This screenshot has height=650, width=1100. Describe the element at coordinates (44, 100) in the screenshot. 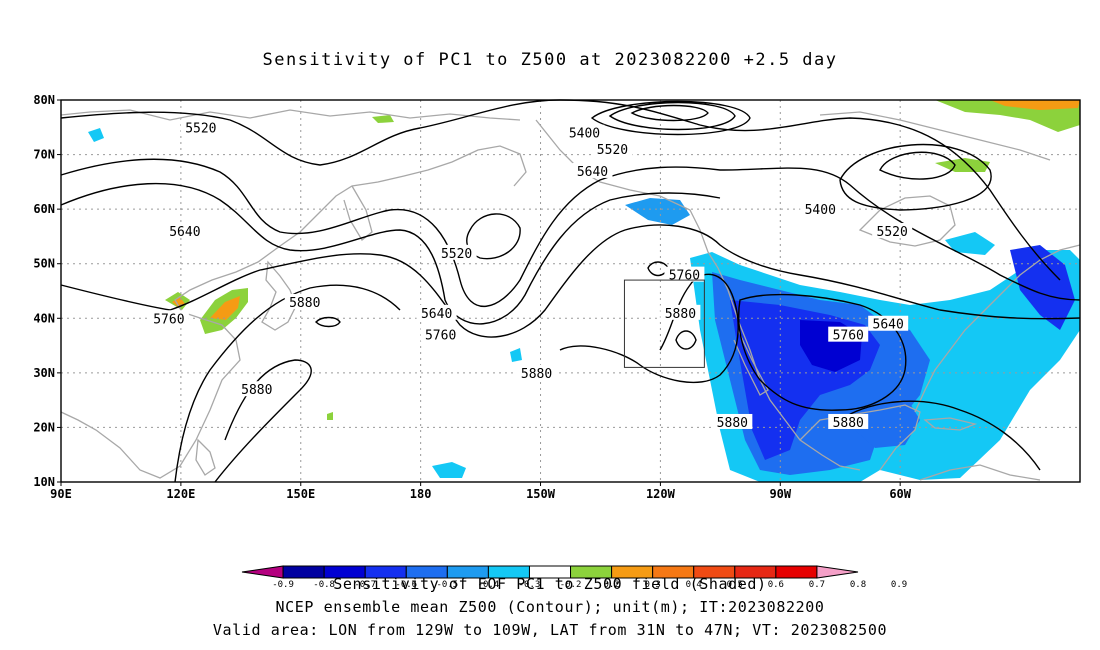

I see `lat-tick-label: 80N` at that location.